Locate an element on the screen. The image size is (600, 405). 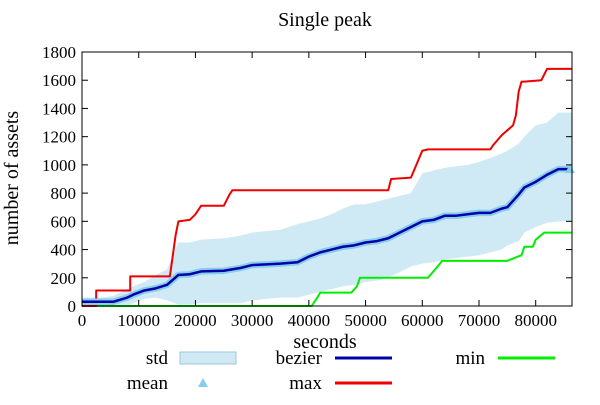
legend-swatch-std is located at coordinates (208, 358).